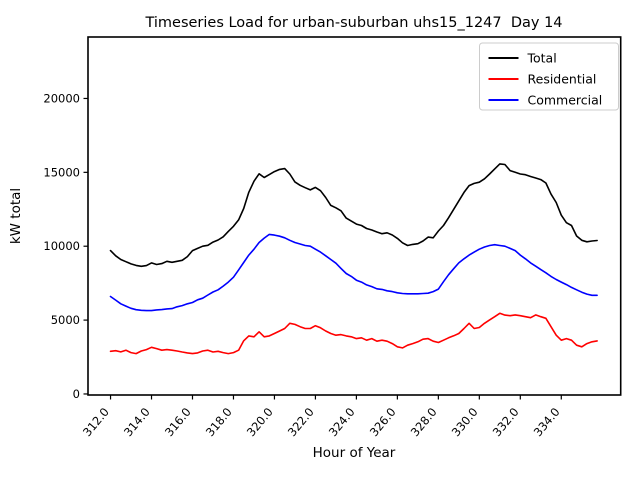  I want to click on y-tick-label: 15000, so click(61, 172).